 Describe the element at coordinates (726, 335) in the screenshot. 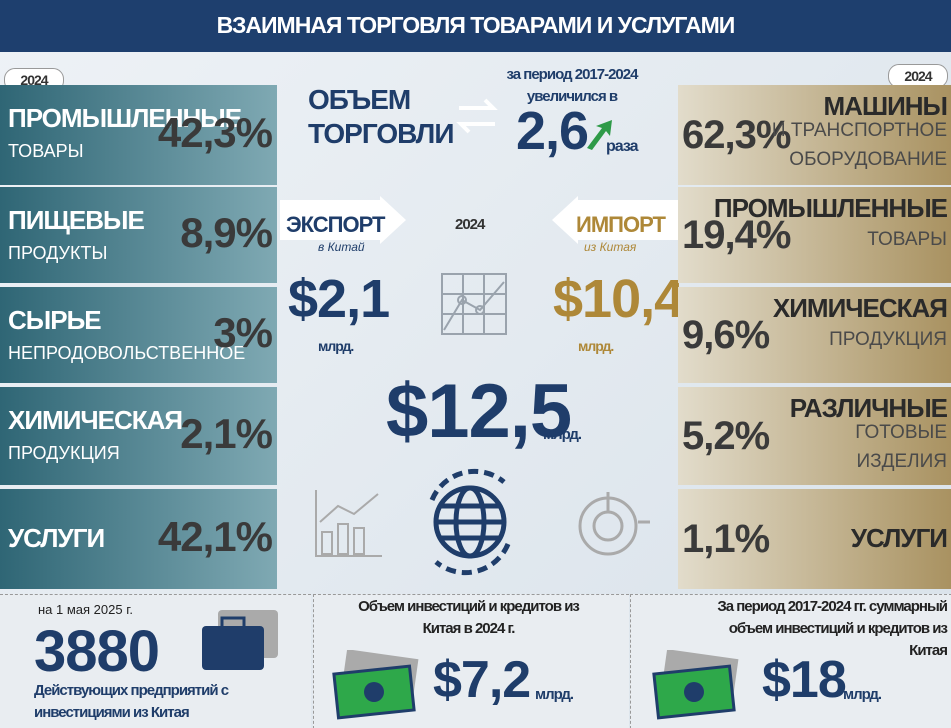

I see `row-value: 9,6%` at that location.